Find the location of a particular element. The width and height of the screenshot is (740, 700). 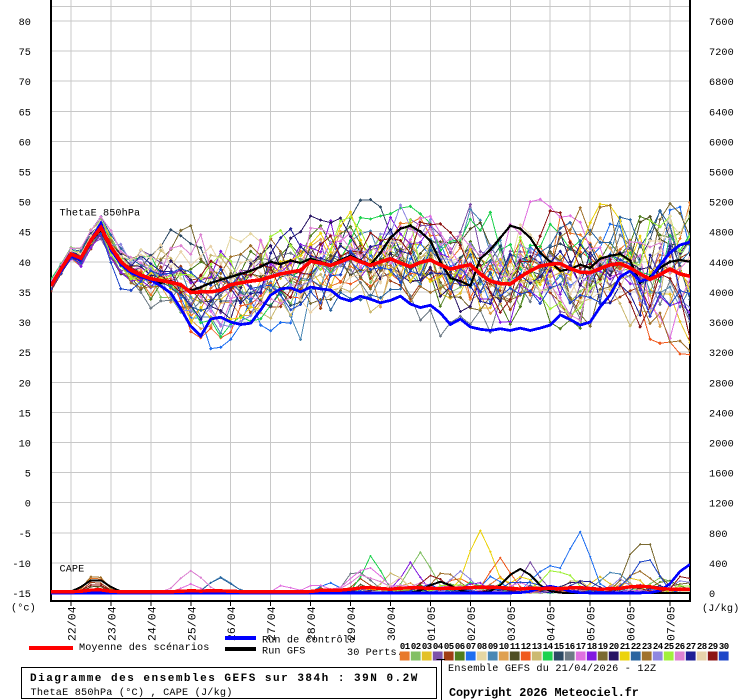

svg-text: 24/04 is located at coordinates (153, 623).